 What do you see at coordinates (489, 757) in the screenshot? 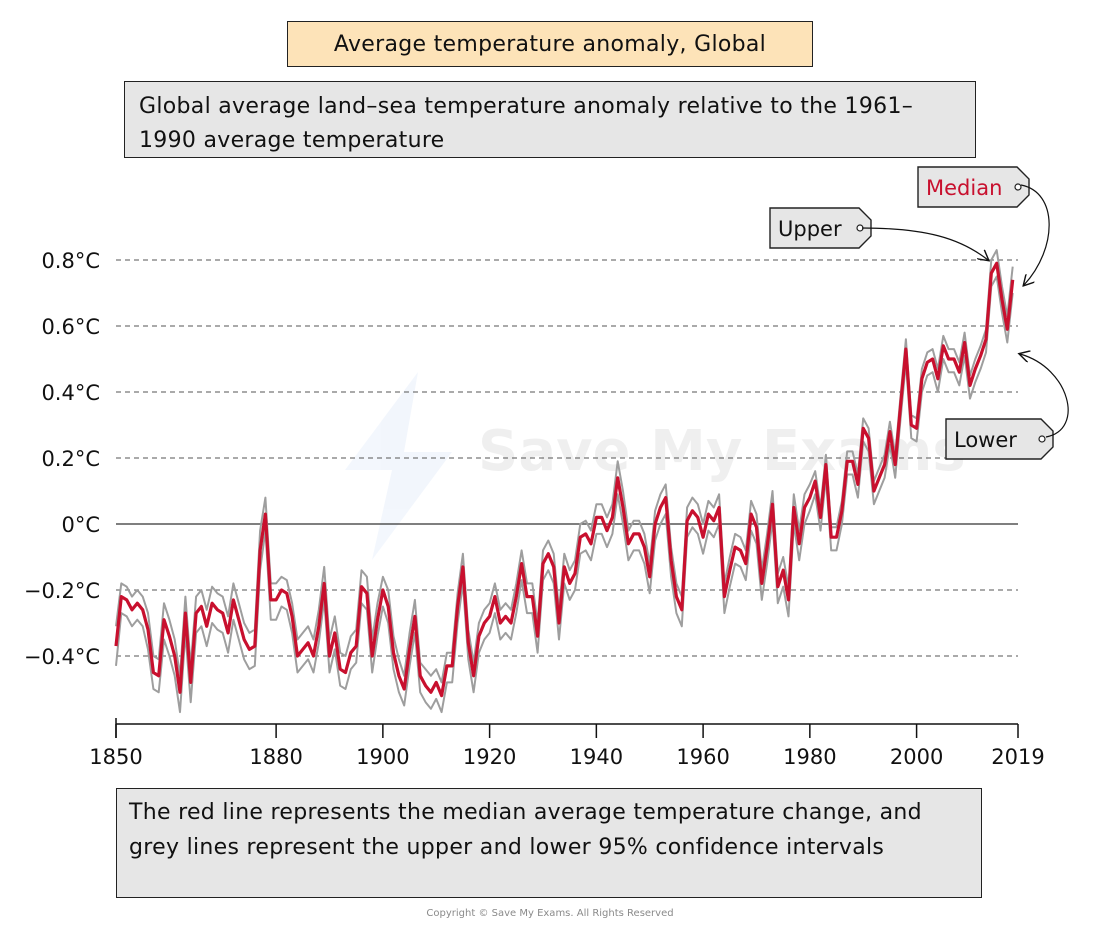
I see `x-tick-label: 1920` at bounding box center [489, 757].